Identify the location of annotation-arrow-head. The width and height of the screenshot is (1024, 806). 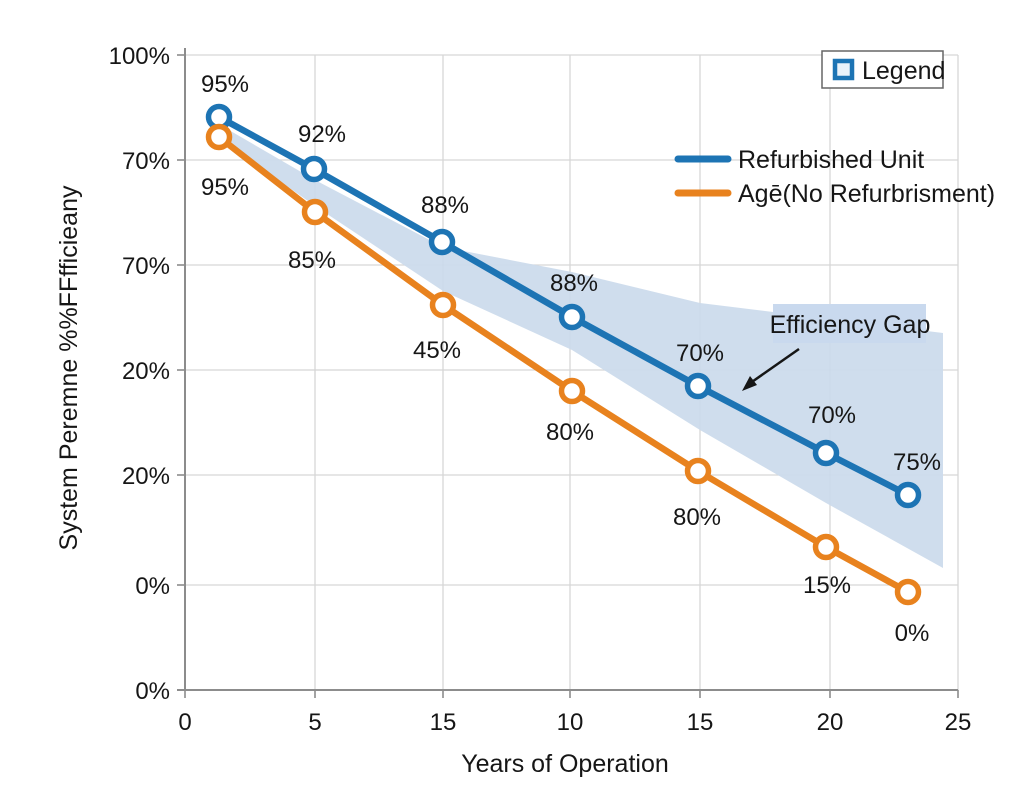
(749, 383).